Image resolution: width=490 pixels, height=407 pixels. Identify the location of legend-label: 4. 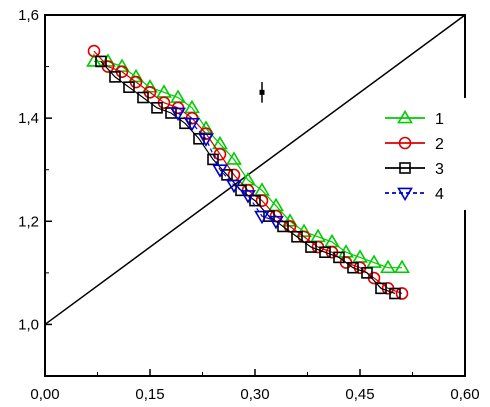
(439, 194).